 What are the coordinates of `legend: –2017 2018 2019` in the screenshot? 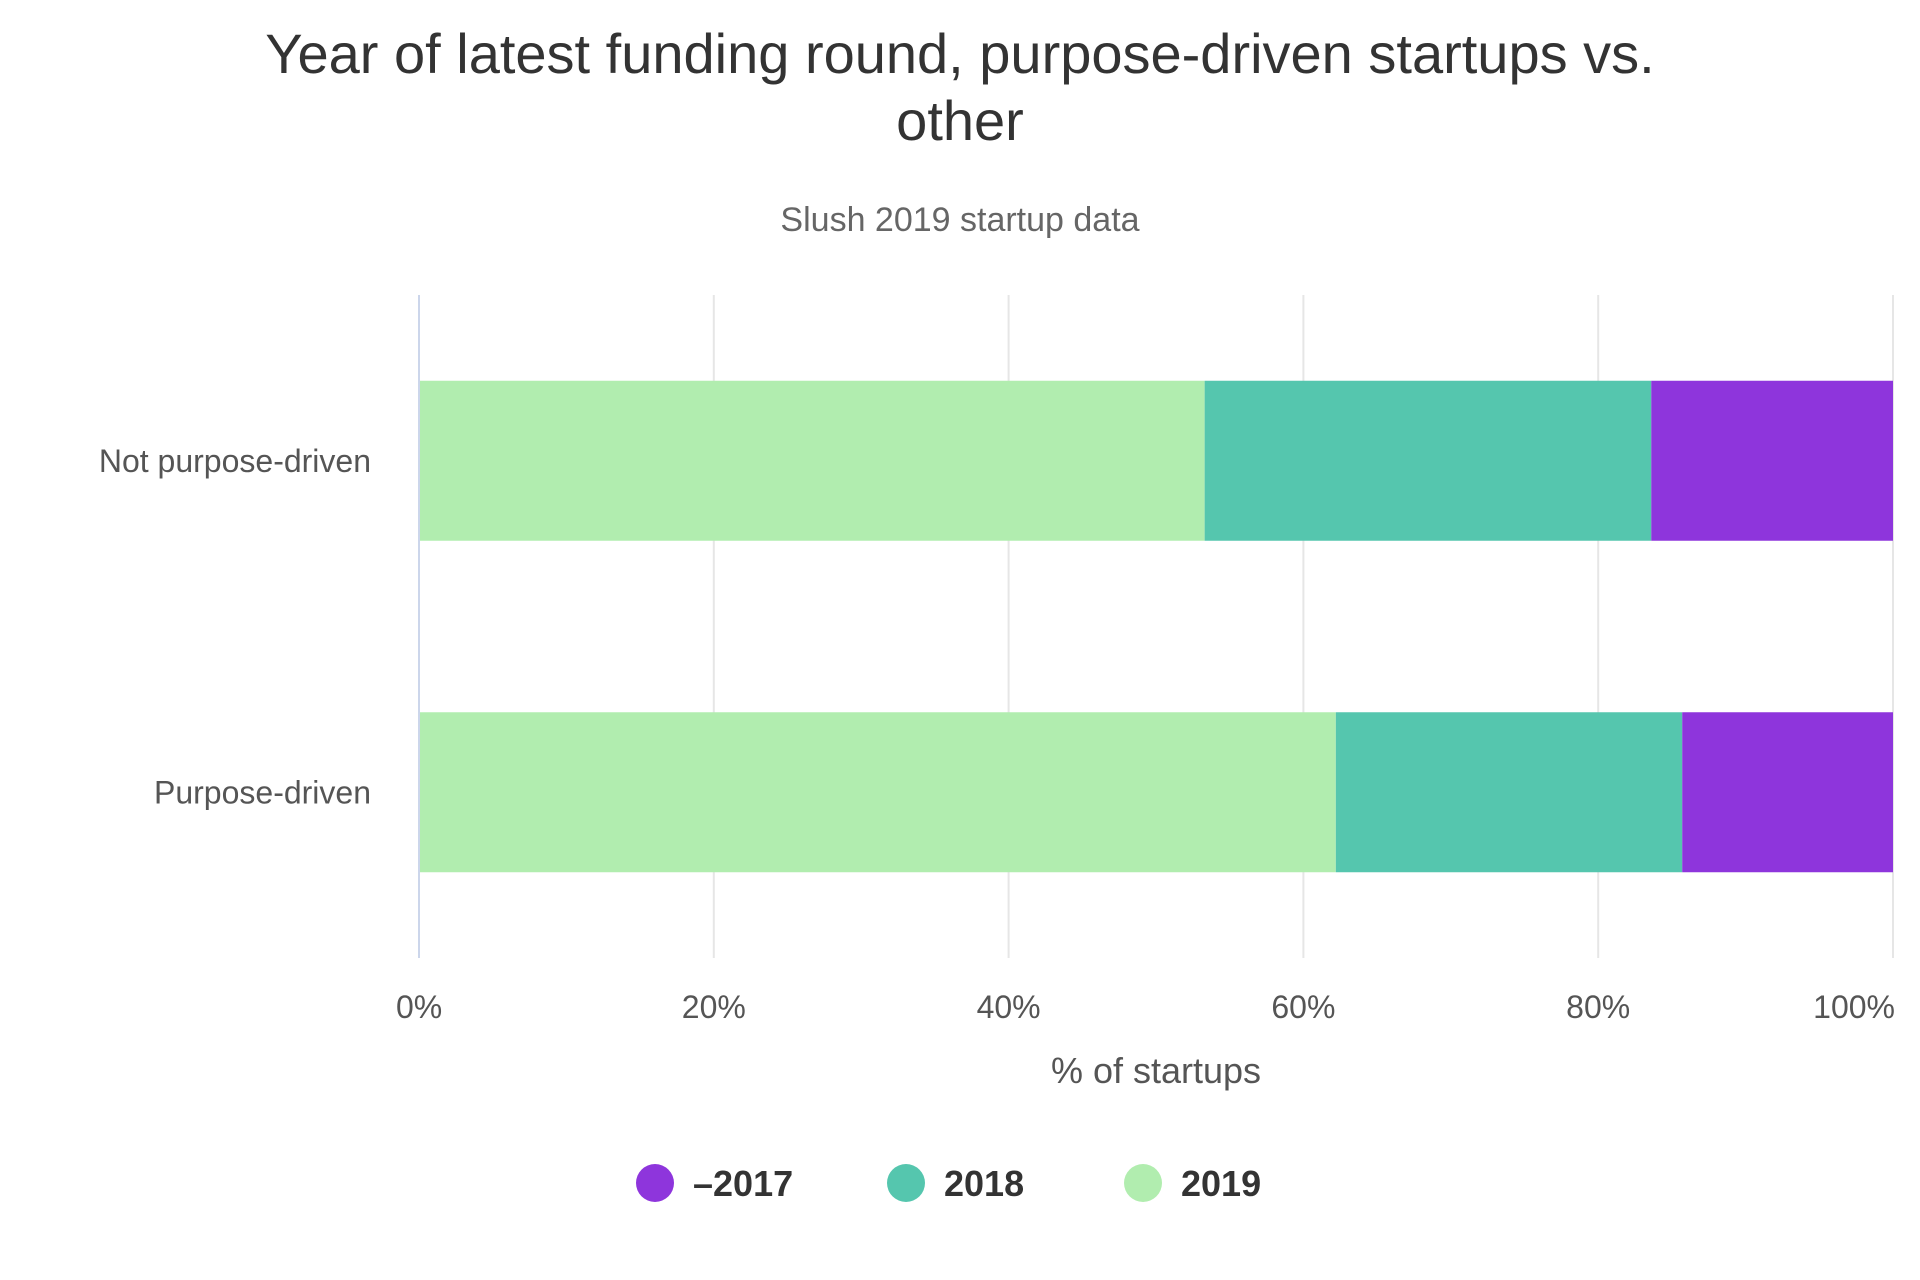 It's located at (948, 1183).